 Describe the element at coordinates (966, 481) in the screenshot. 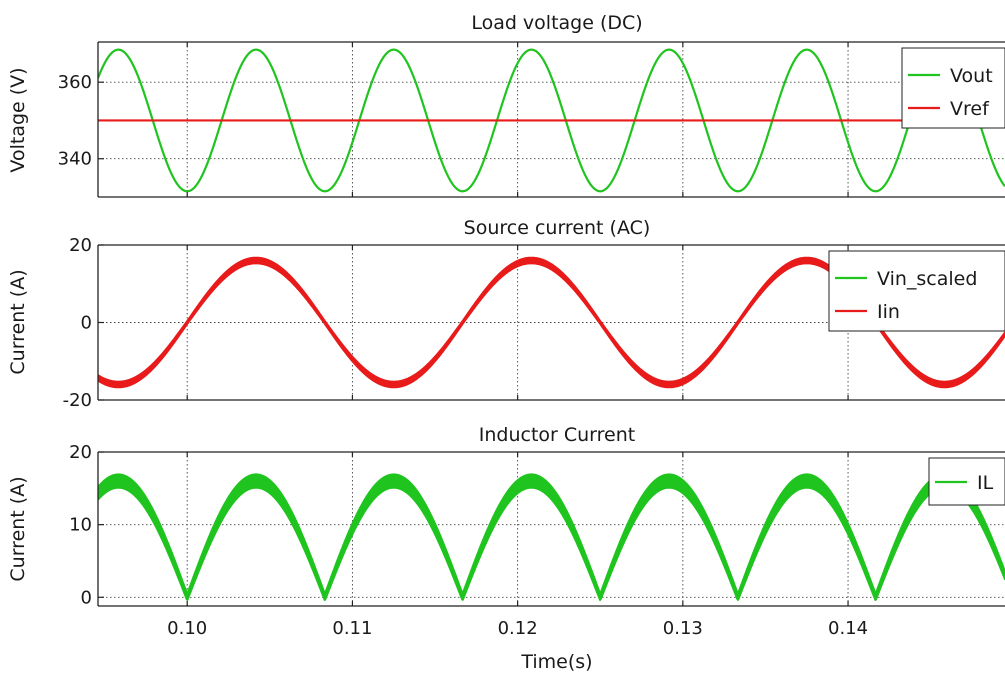

I see `legend: IL` at that location.